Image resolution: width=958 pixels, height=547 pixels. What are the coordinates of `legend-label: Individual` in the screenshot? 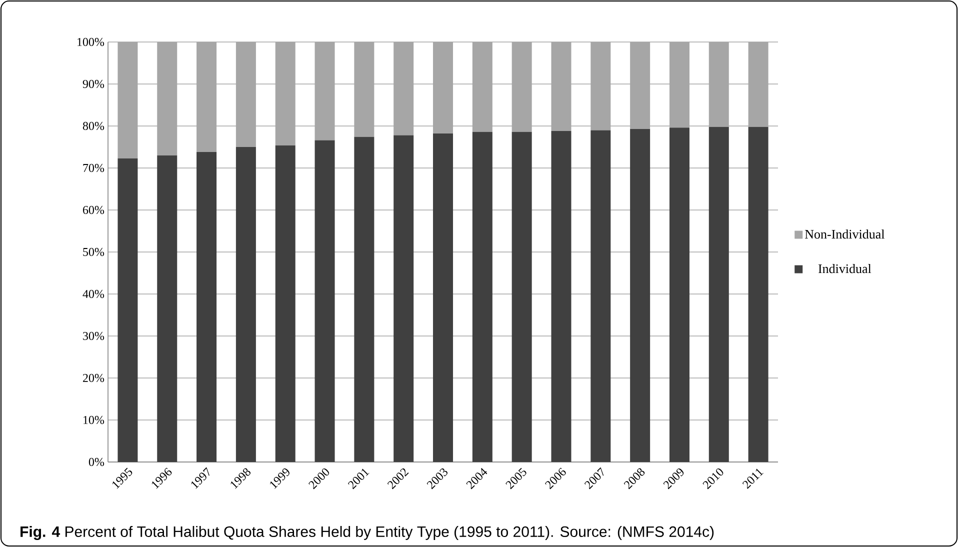 It's located at (845, 269).